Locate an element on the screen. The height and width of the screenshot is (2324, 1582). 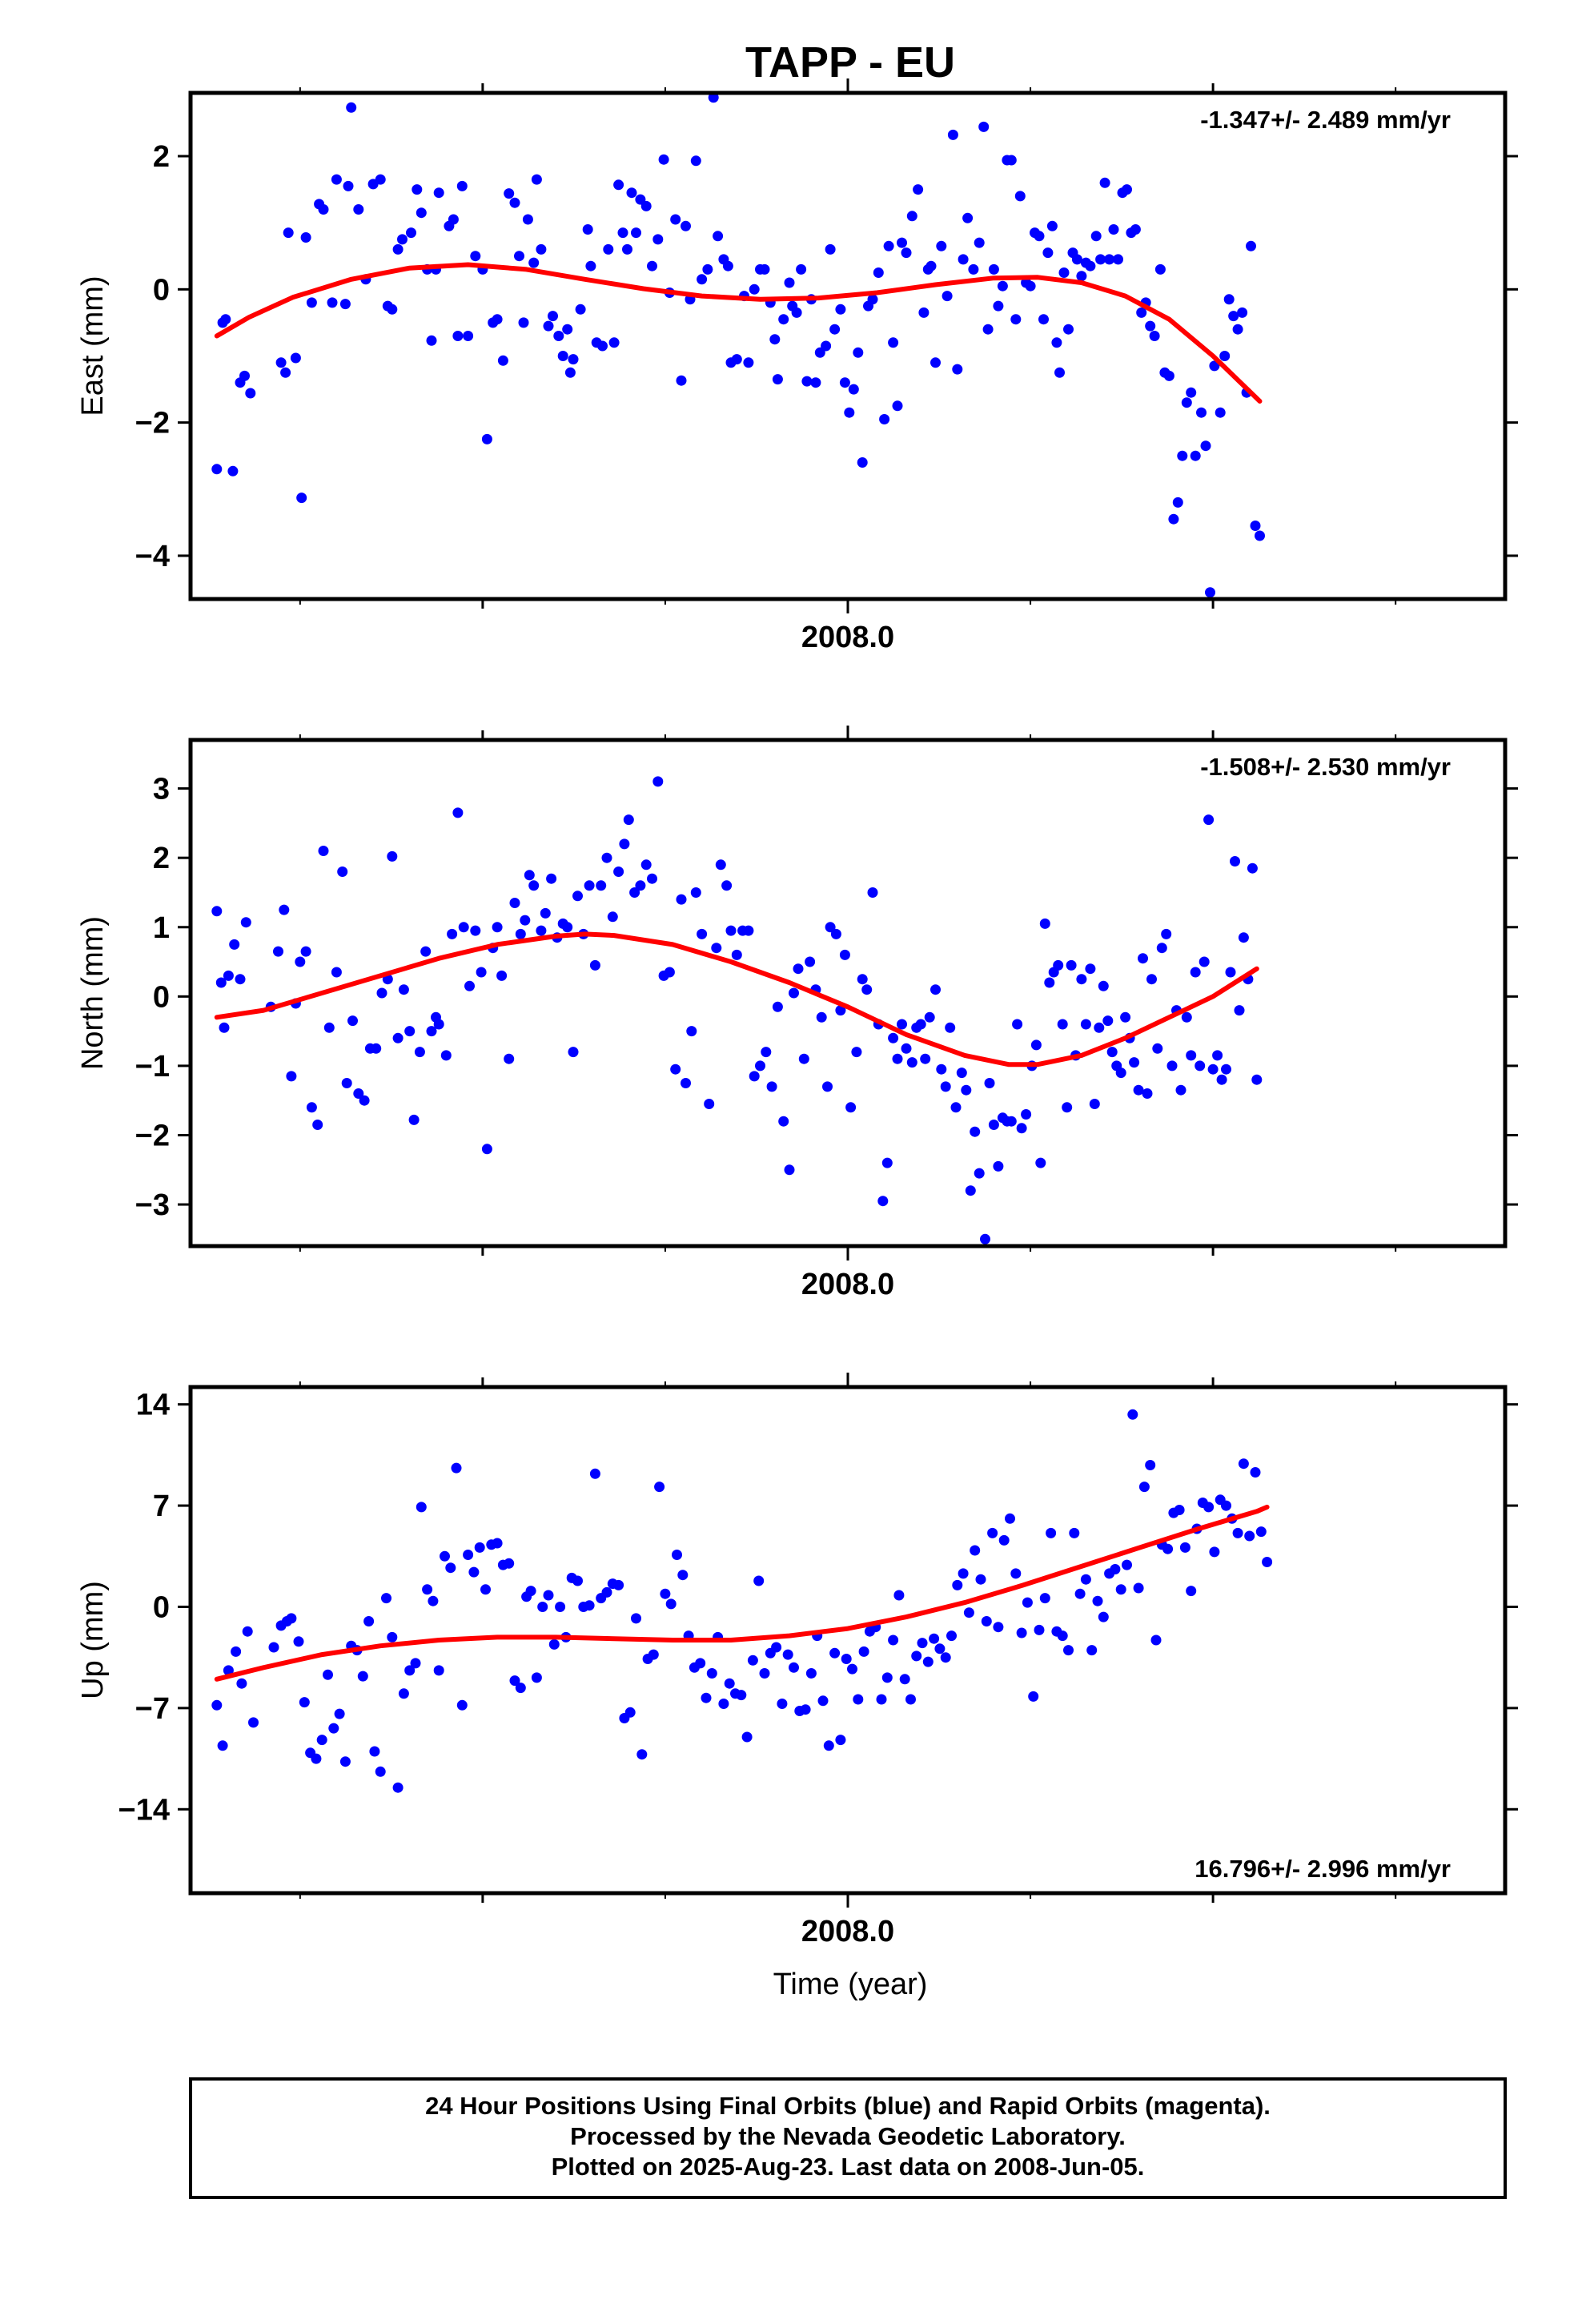
y-tick-label: 2 is located at coordinates (161, 858).